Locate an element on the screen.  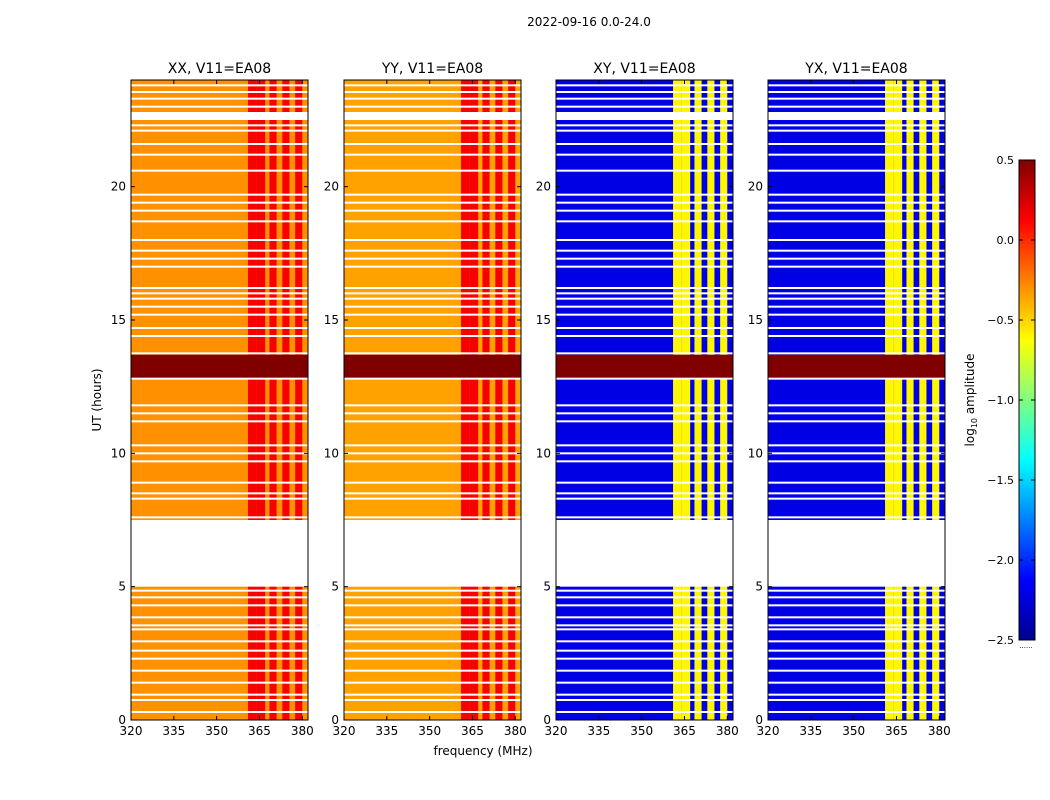
colorbar-label: log10 amplitude is located at coordinates (971, 400).